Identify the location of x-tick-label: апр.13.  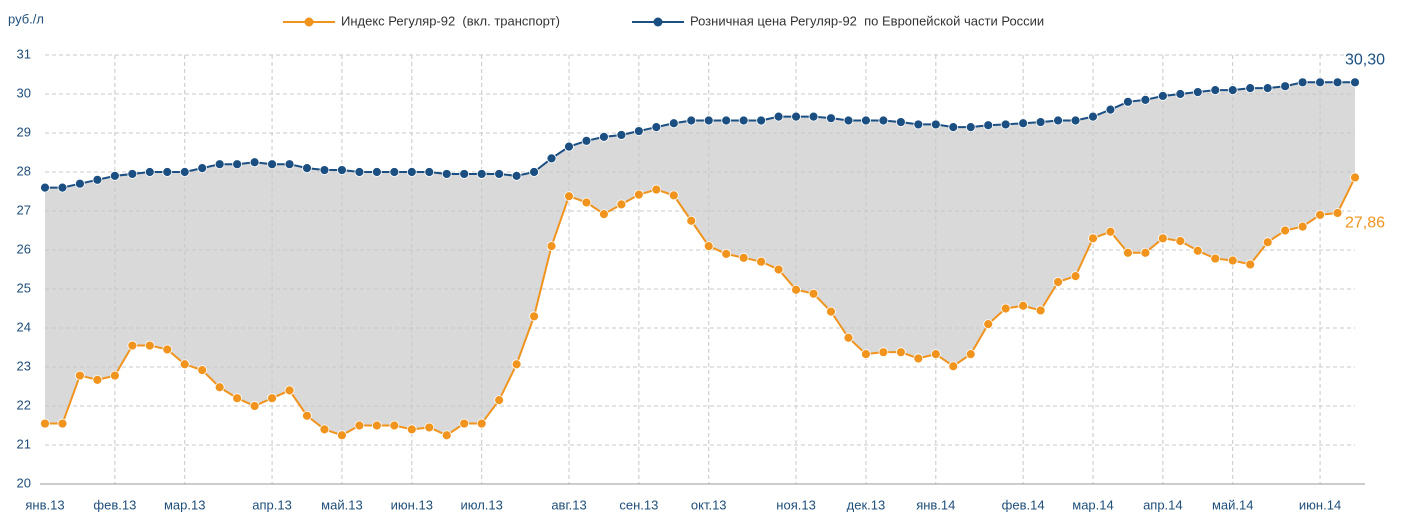
(272, 504).